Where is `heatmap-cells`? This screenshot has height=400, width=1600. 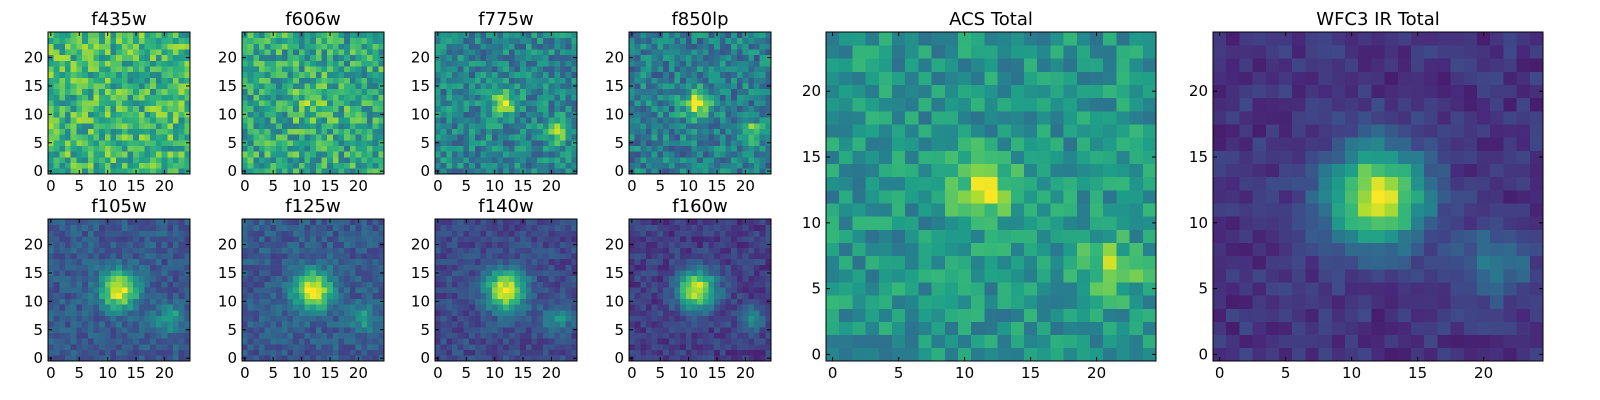 heatmap-cells is located at coordinates (119, 103).